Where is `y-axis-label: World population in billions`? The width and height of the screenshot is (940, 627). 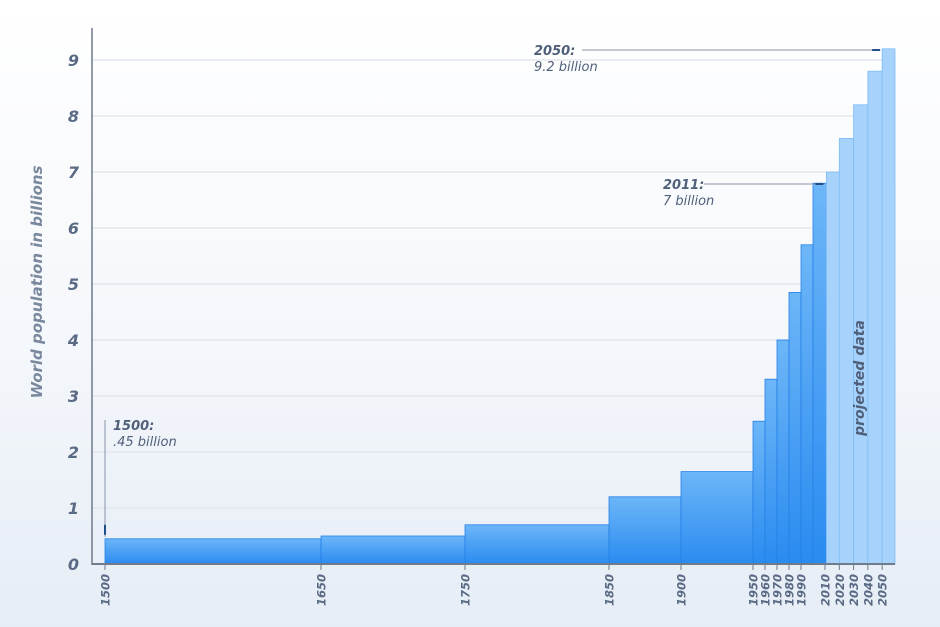 y-axis-label: World population in billions is located at coordinates (37, 281).